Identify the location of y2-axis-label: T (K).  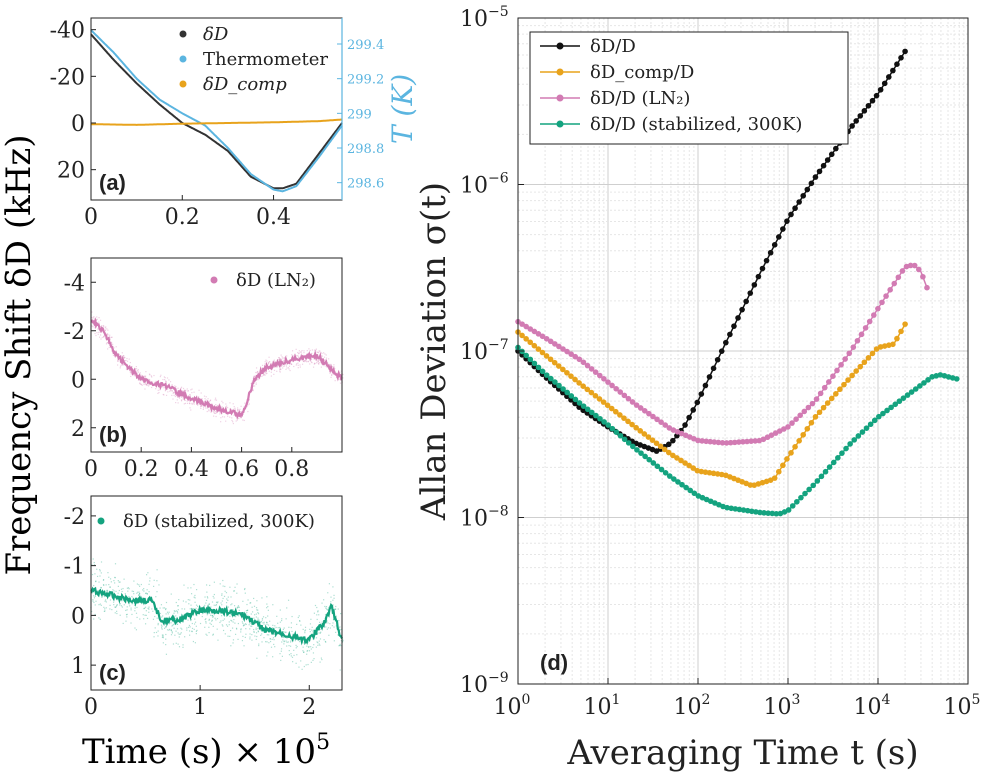
(402, 109).